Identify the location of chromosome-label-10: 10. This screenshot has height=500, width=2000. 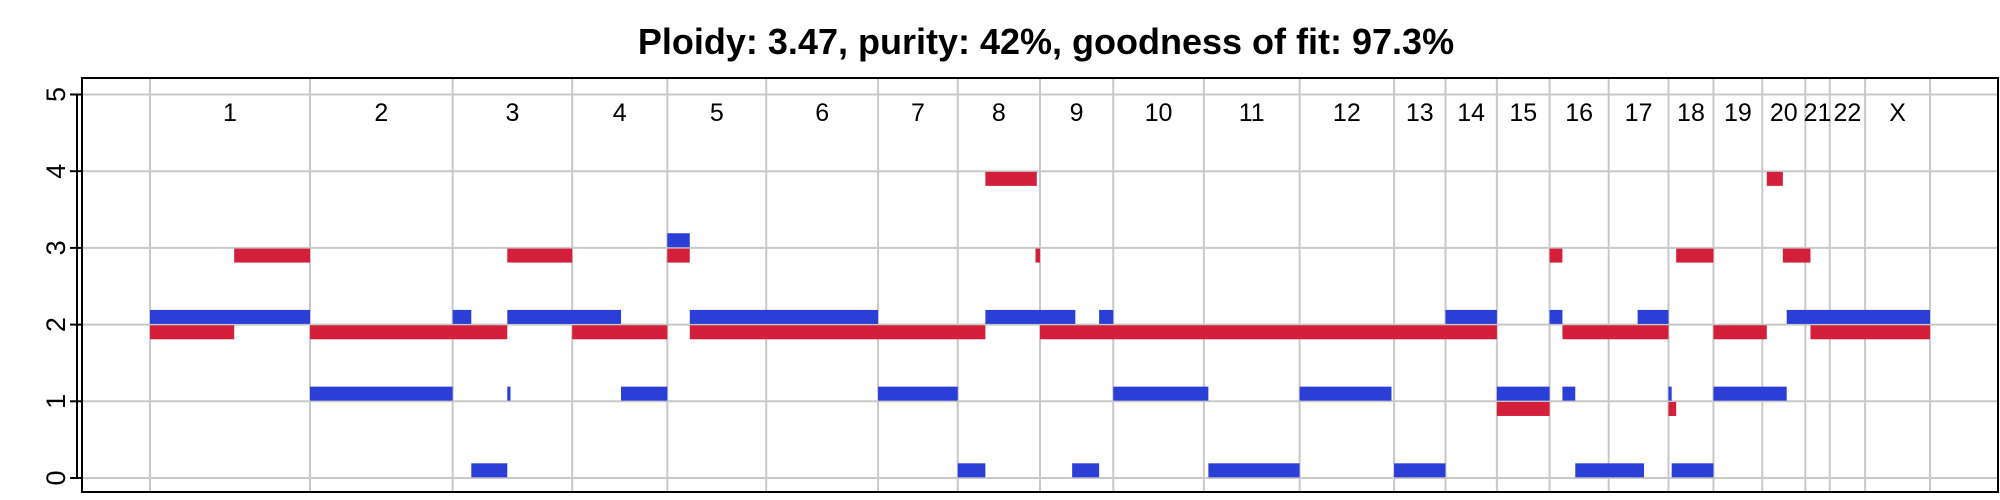
(1159, 113).